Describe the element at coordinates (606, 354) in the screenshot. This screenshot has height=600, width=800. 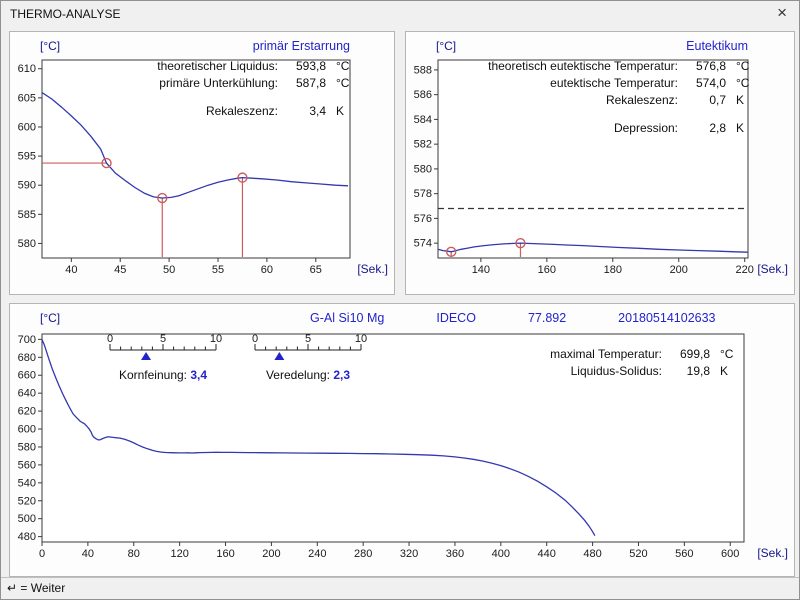
I see `readout-lab: maximal Temperatur:` at that location.